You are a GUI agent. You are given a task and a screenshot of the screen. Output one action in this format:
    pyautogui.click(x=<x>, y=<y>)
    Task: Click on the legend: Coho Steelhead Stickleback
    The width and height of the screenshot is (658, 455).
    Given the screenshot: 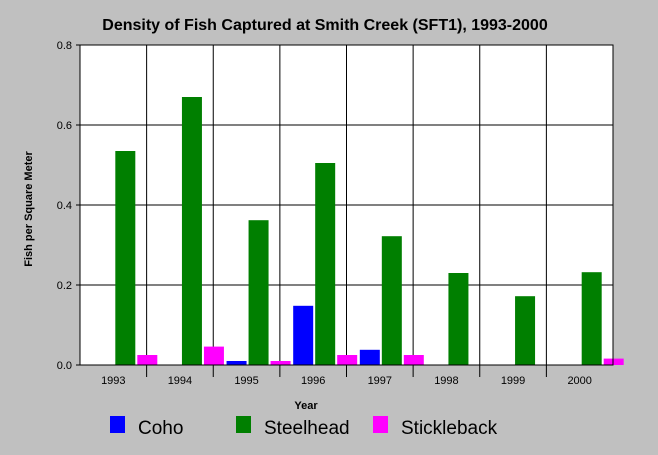 What is the action you would take?
    pyautogui.click(x=304, y=427)
    